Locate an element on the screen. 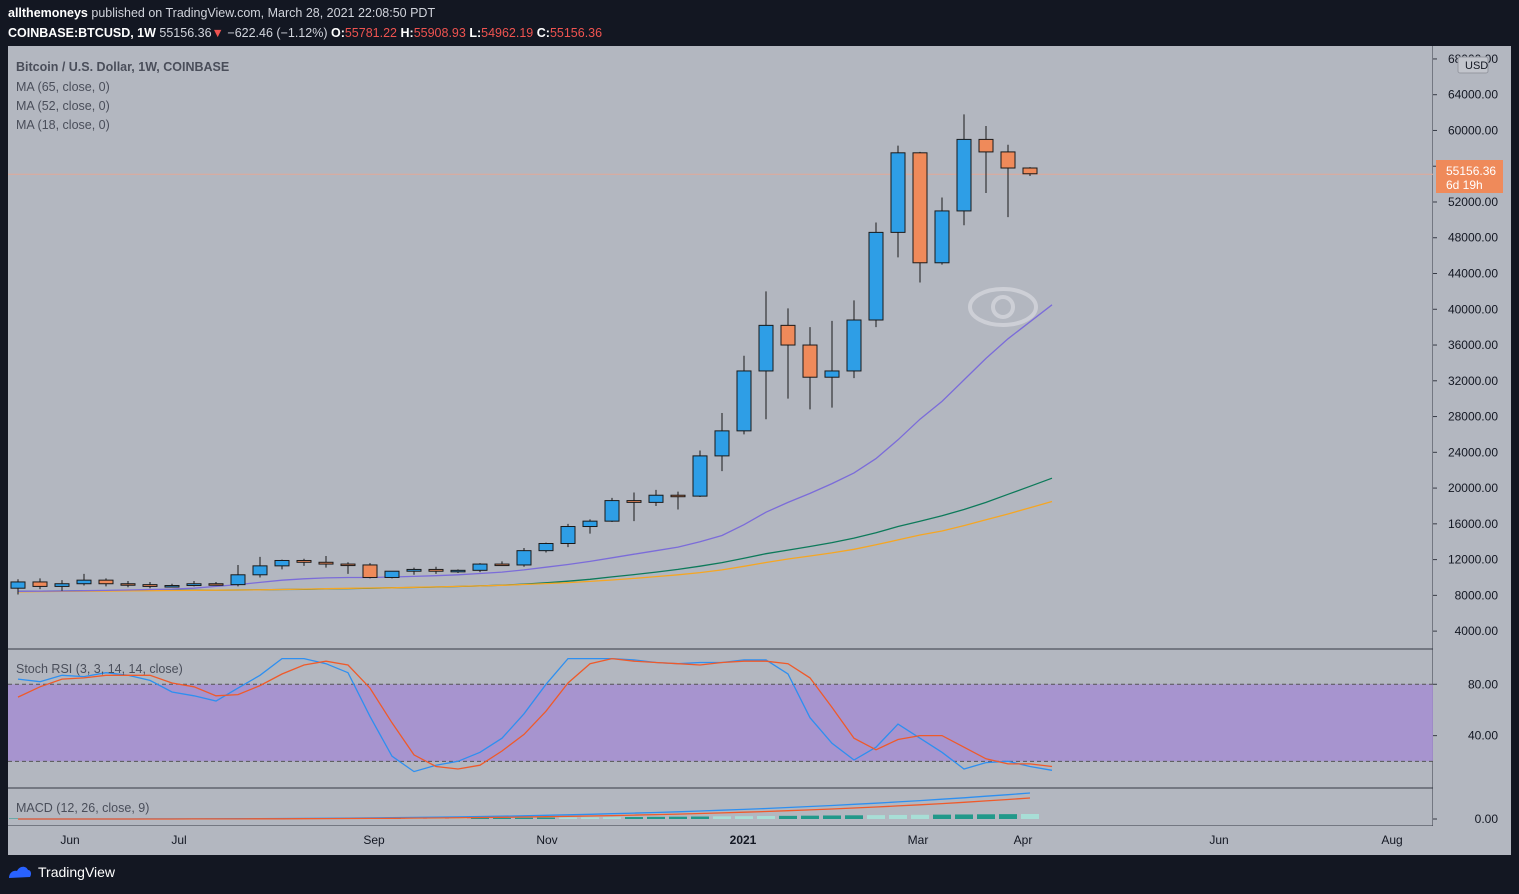  brand-name: TradingView is located at coordinates (77, 872).